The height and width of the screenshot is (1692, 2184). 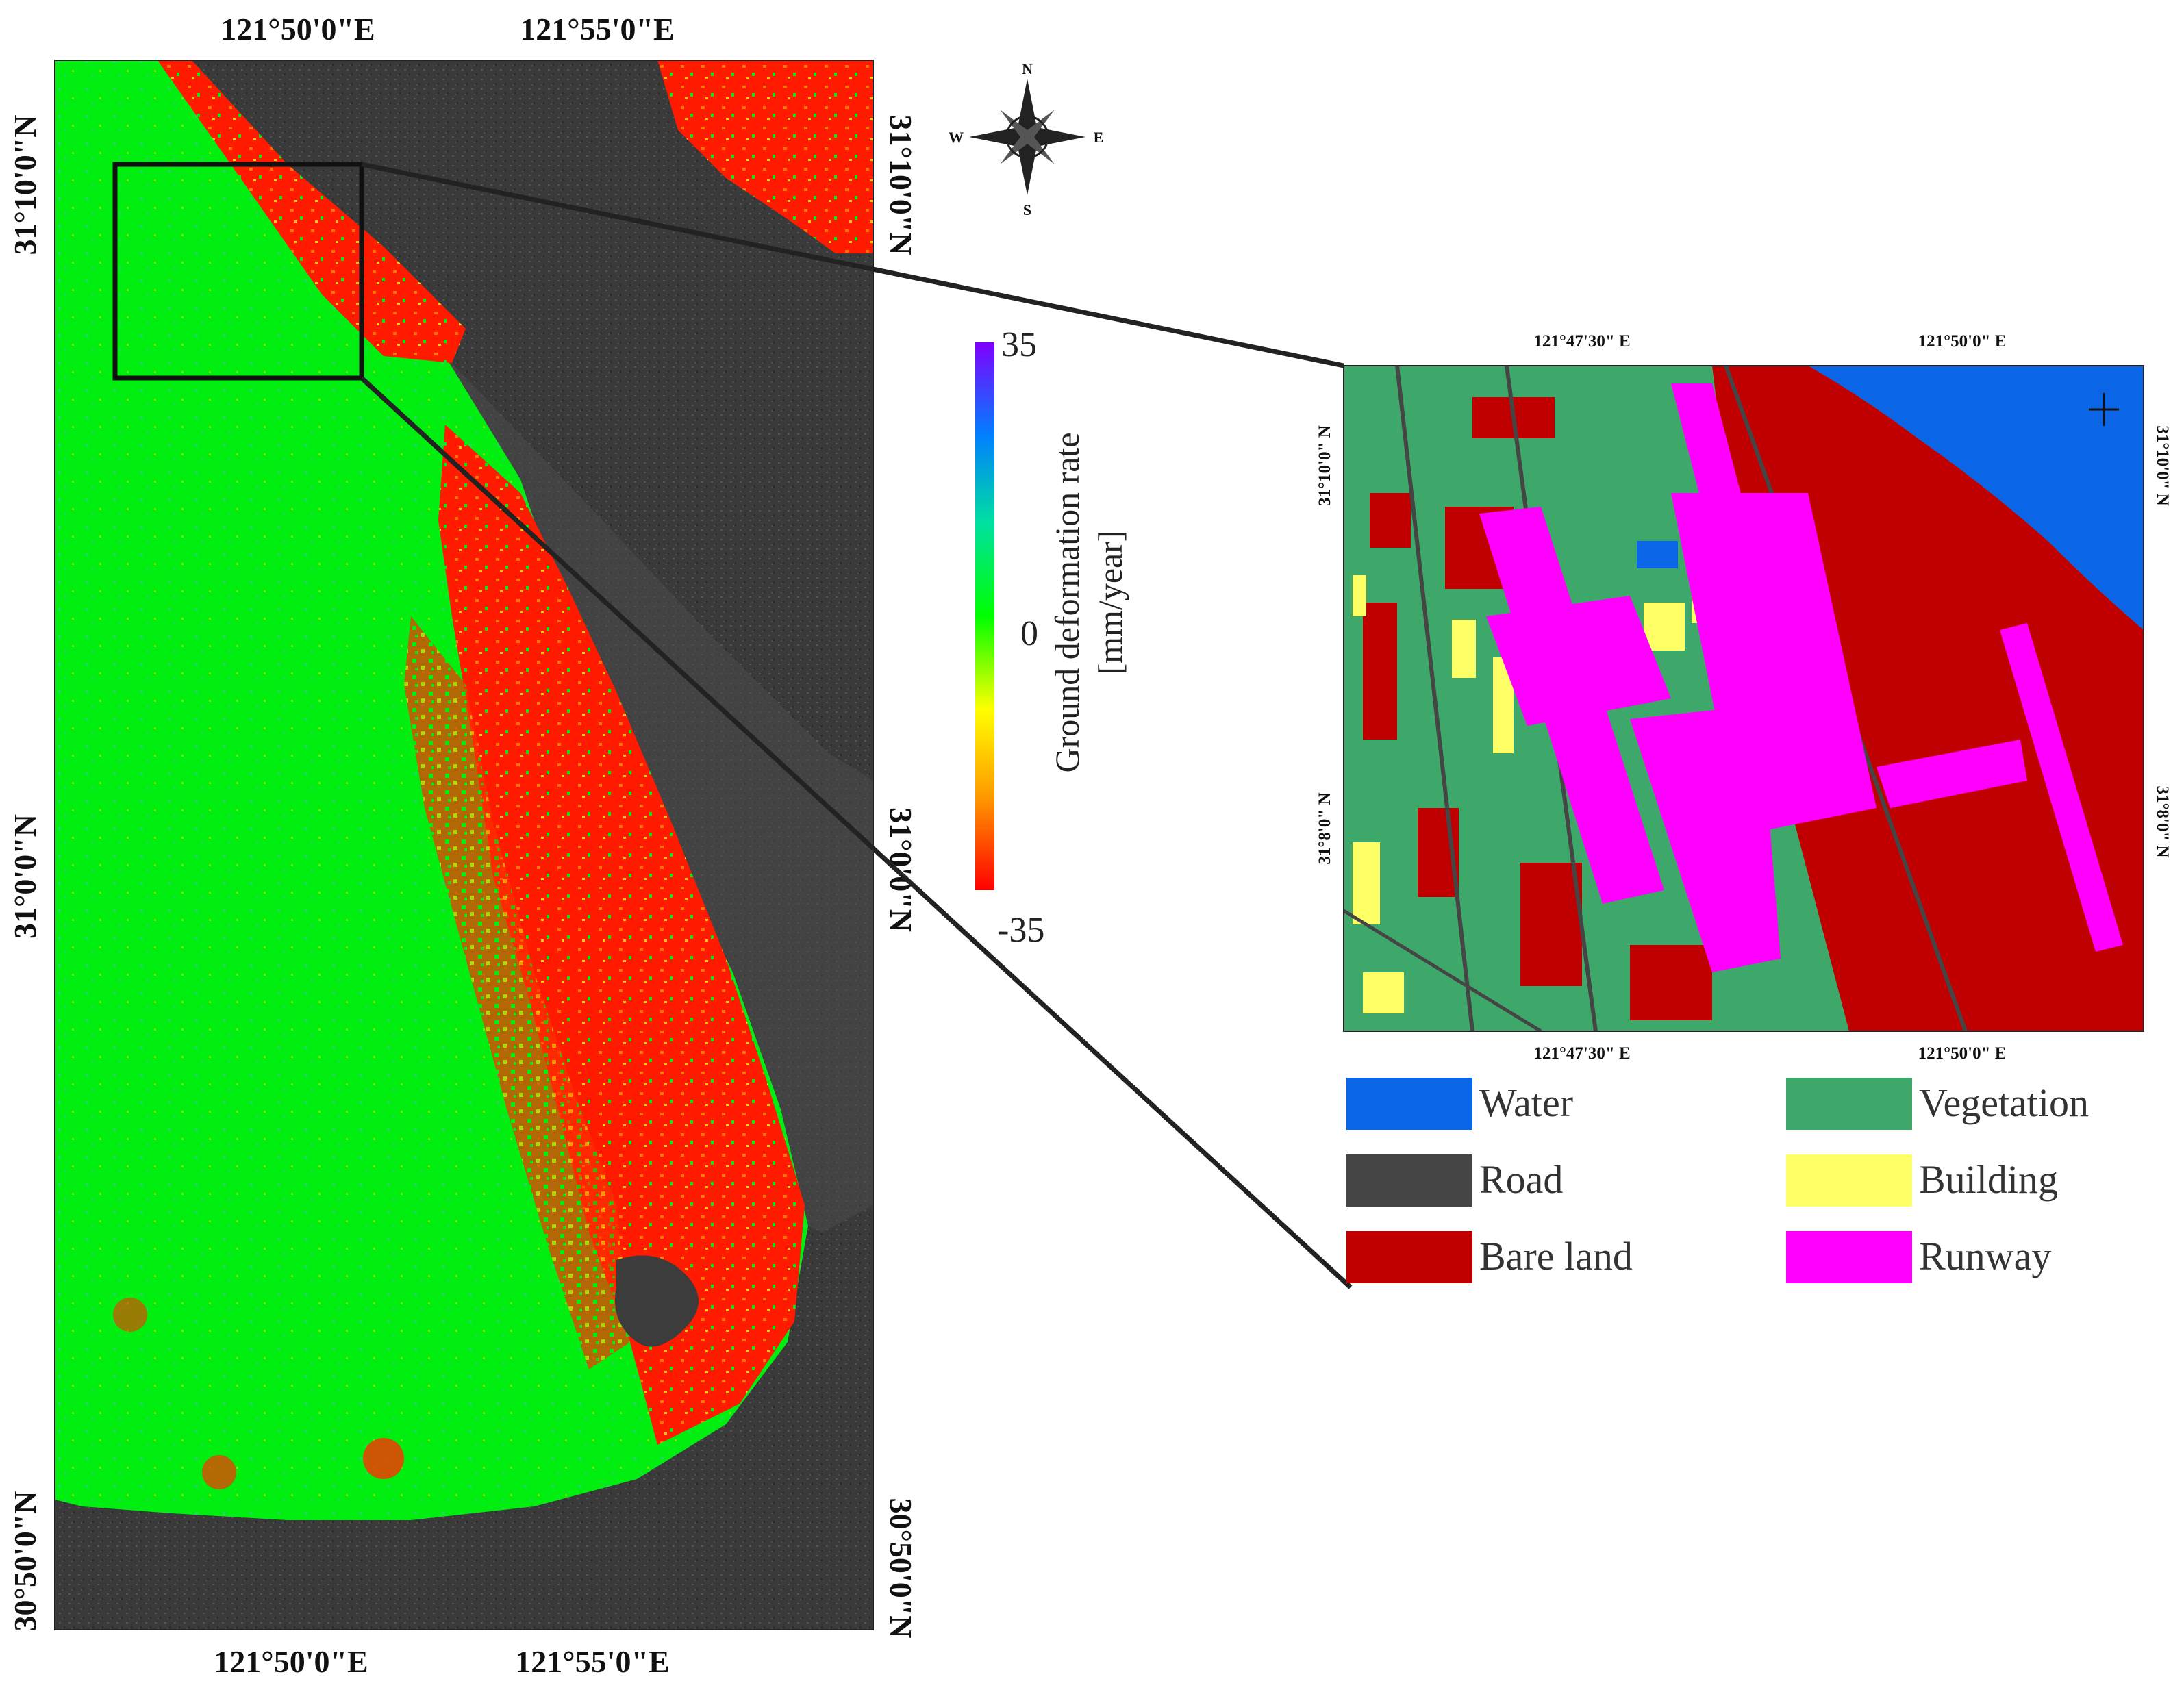 What do you see at coordinates (2162, 641) in the screenshot?
I see `inset-right-ticks: 31°10'0" N 31°8'0" N` at bounding box center [2162, 641].